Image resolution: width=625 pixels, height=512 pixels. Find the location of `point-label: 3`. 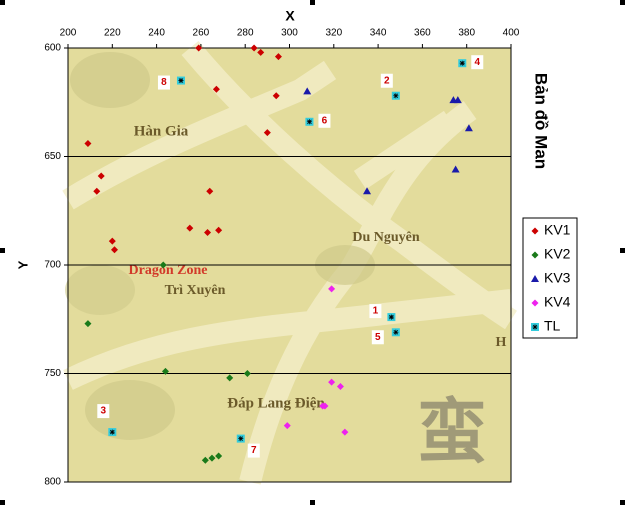

point-label: 3 is located at coordinates (104, 411).